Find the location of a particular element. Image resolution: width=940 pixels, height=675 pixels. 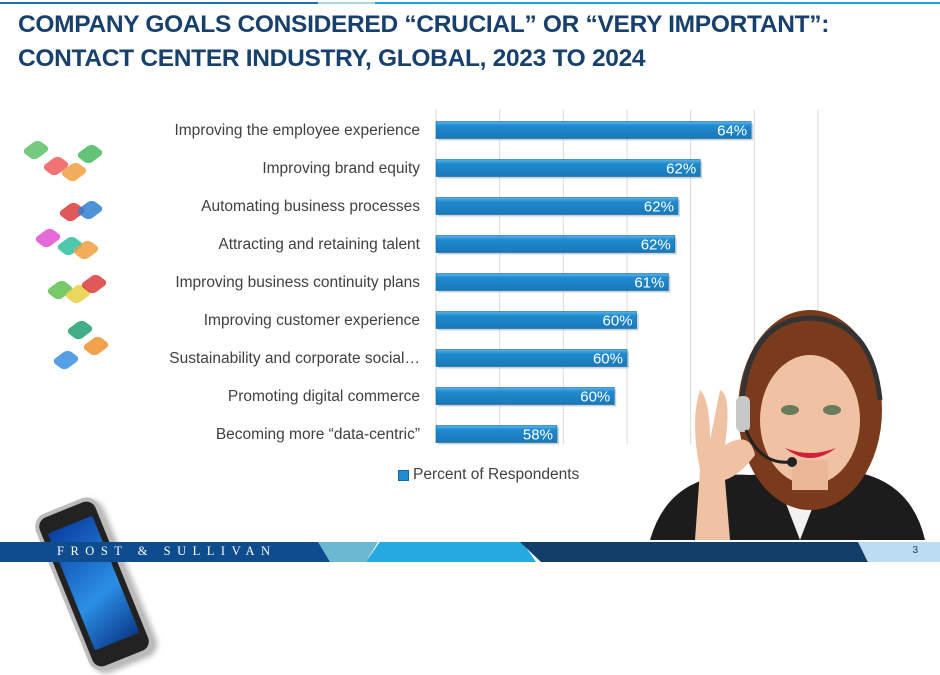

data-label: 58% is located at coordinates (538, 435).